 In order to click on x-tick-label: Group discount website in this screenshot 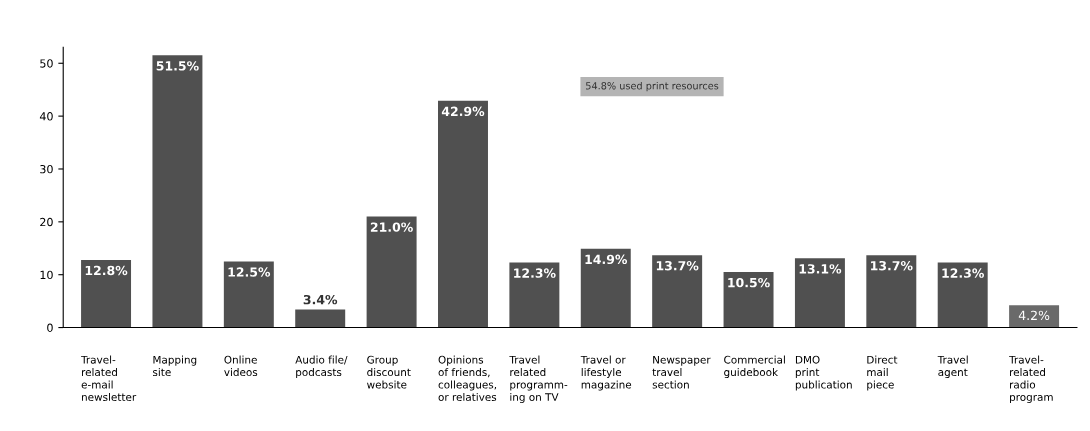, I will do `click(389, 372)`.